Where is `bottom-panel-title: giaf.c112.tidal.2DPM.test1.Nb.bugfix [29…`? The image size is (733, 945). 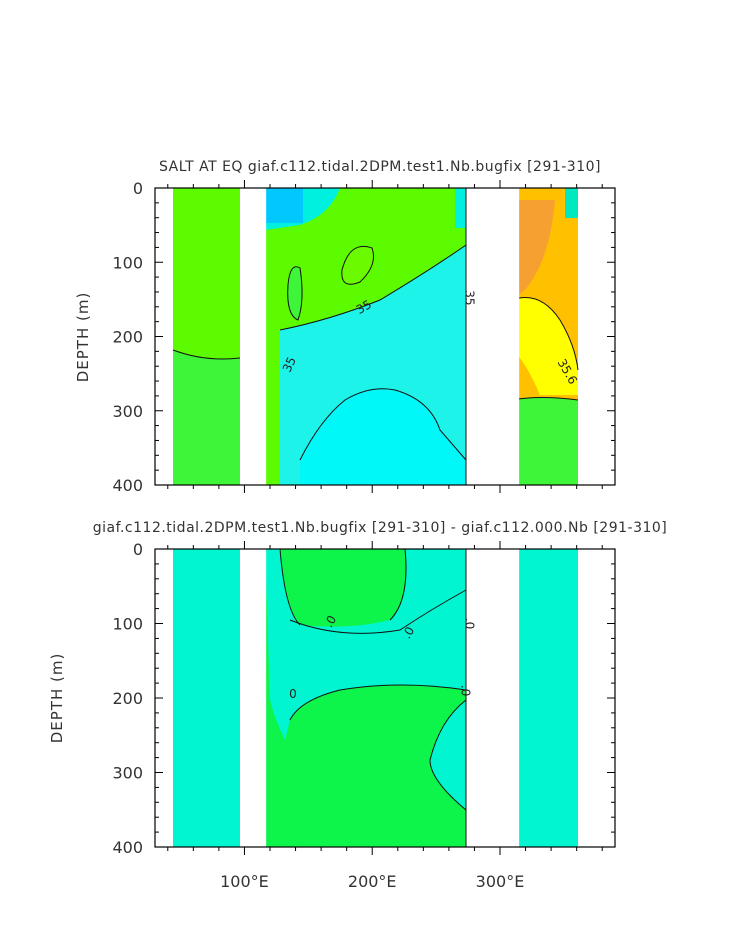
bottom-panel-title: giaf.c112.tidal.2DPM.test1.Nb.bugfix [29… is located at coordinates (380, 528).